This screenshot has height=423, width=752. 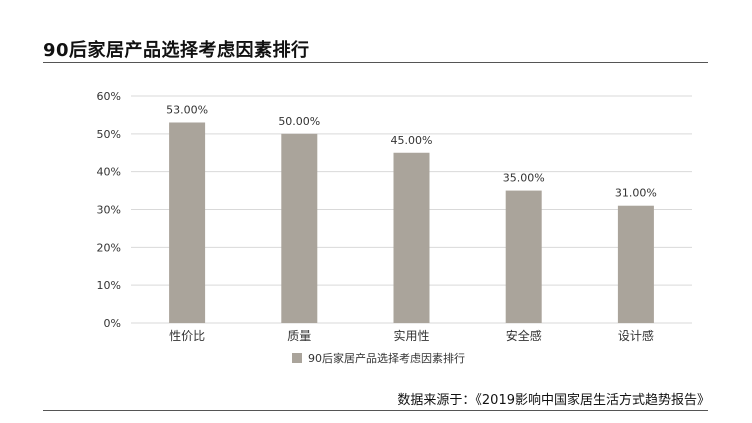 What do you see at coordinates (187, 109) in the screenshot?
I see `bar-value-label: 53.00%` at bounding box center [187, 109].